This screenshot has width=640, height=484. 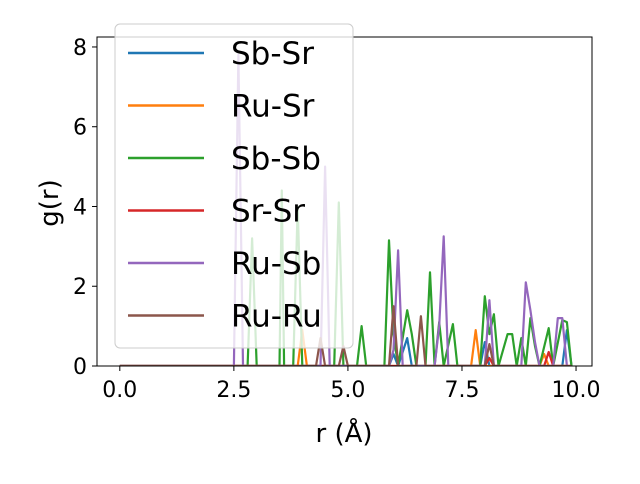 I want to click on x-axis-ticks: 0.0 2.5 5.0 7.5 10.0, so click(x=351, y=384).